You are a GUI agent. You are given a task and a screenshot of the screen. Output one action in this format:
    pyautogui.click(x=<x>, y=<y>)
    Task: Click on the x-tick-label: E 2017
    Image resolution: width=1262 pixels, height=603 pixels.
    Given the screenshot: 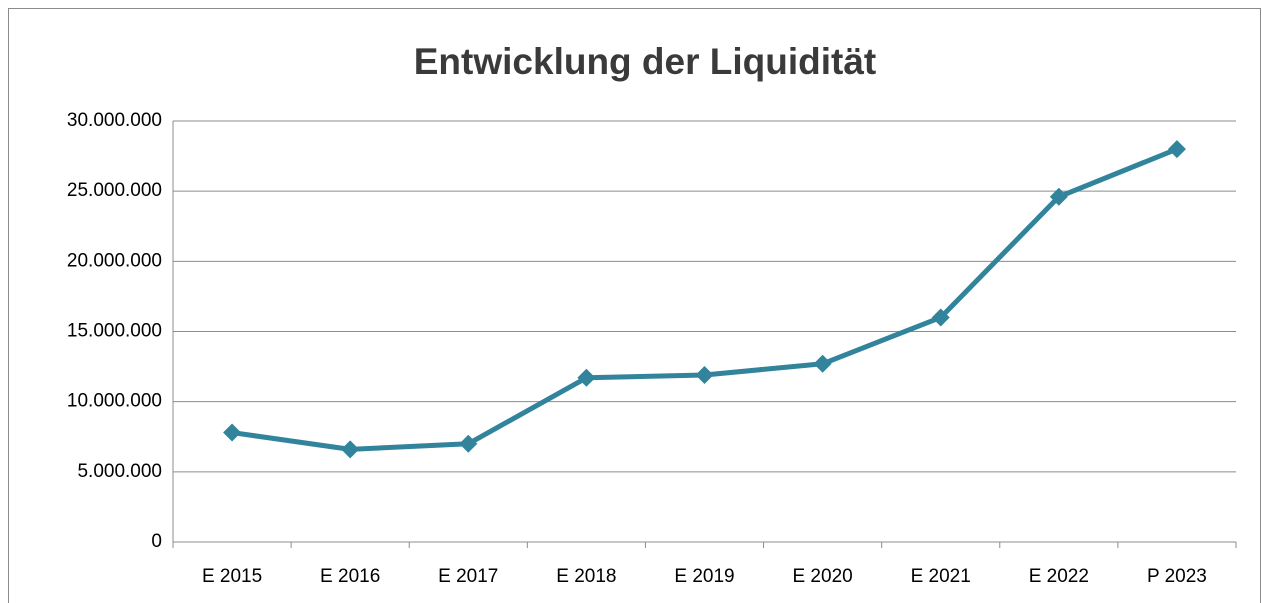 What is the action you would take?
    pyautogui.click(x=468, y=576)
    